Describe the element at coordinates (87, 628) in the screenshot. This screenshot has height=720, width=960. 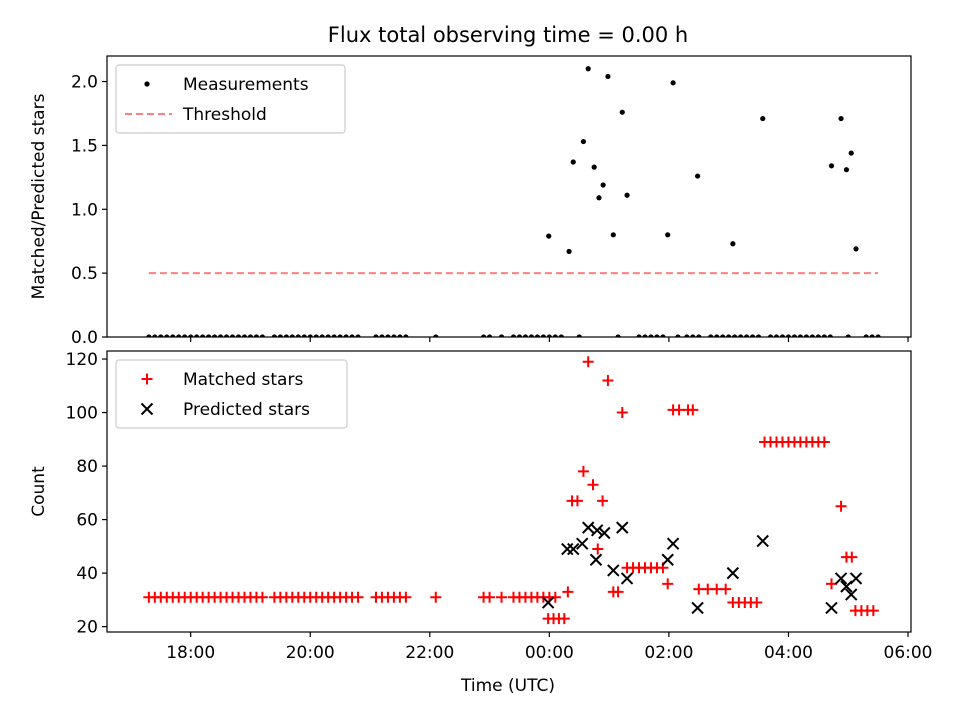
I see `y-tick-label: 20` at that location.